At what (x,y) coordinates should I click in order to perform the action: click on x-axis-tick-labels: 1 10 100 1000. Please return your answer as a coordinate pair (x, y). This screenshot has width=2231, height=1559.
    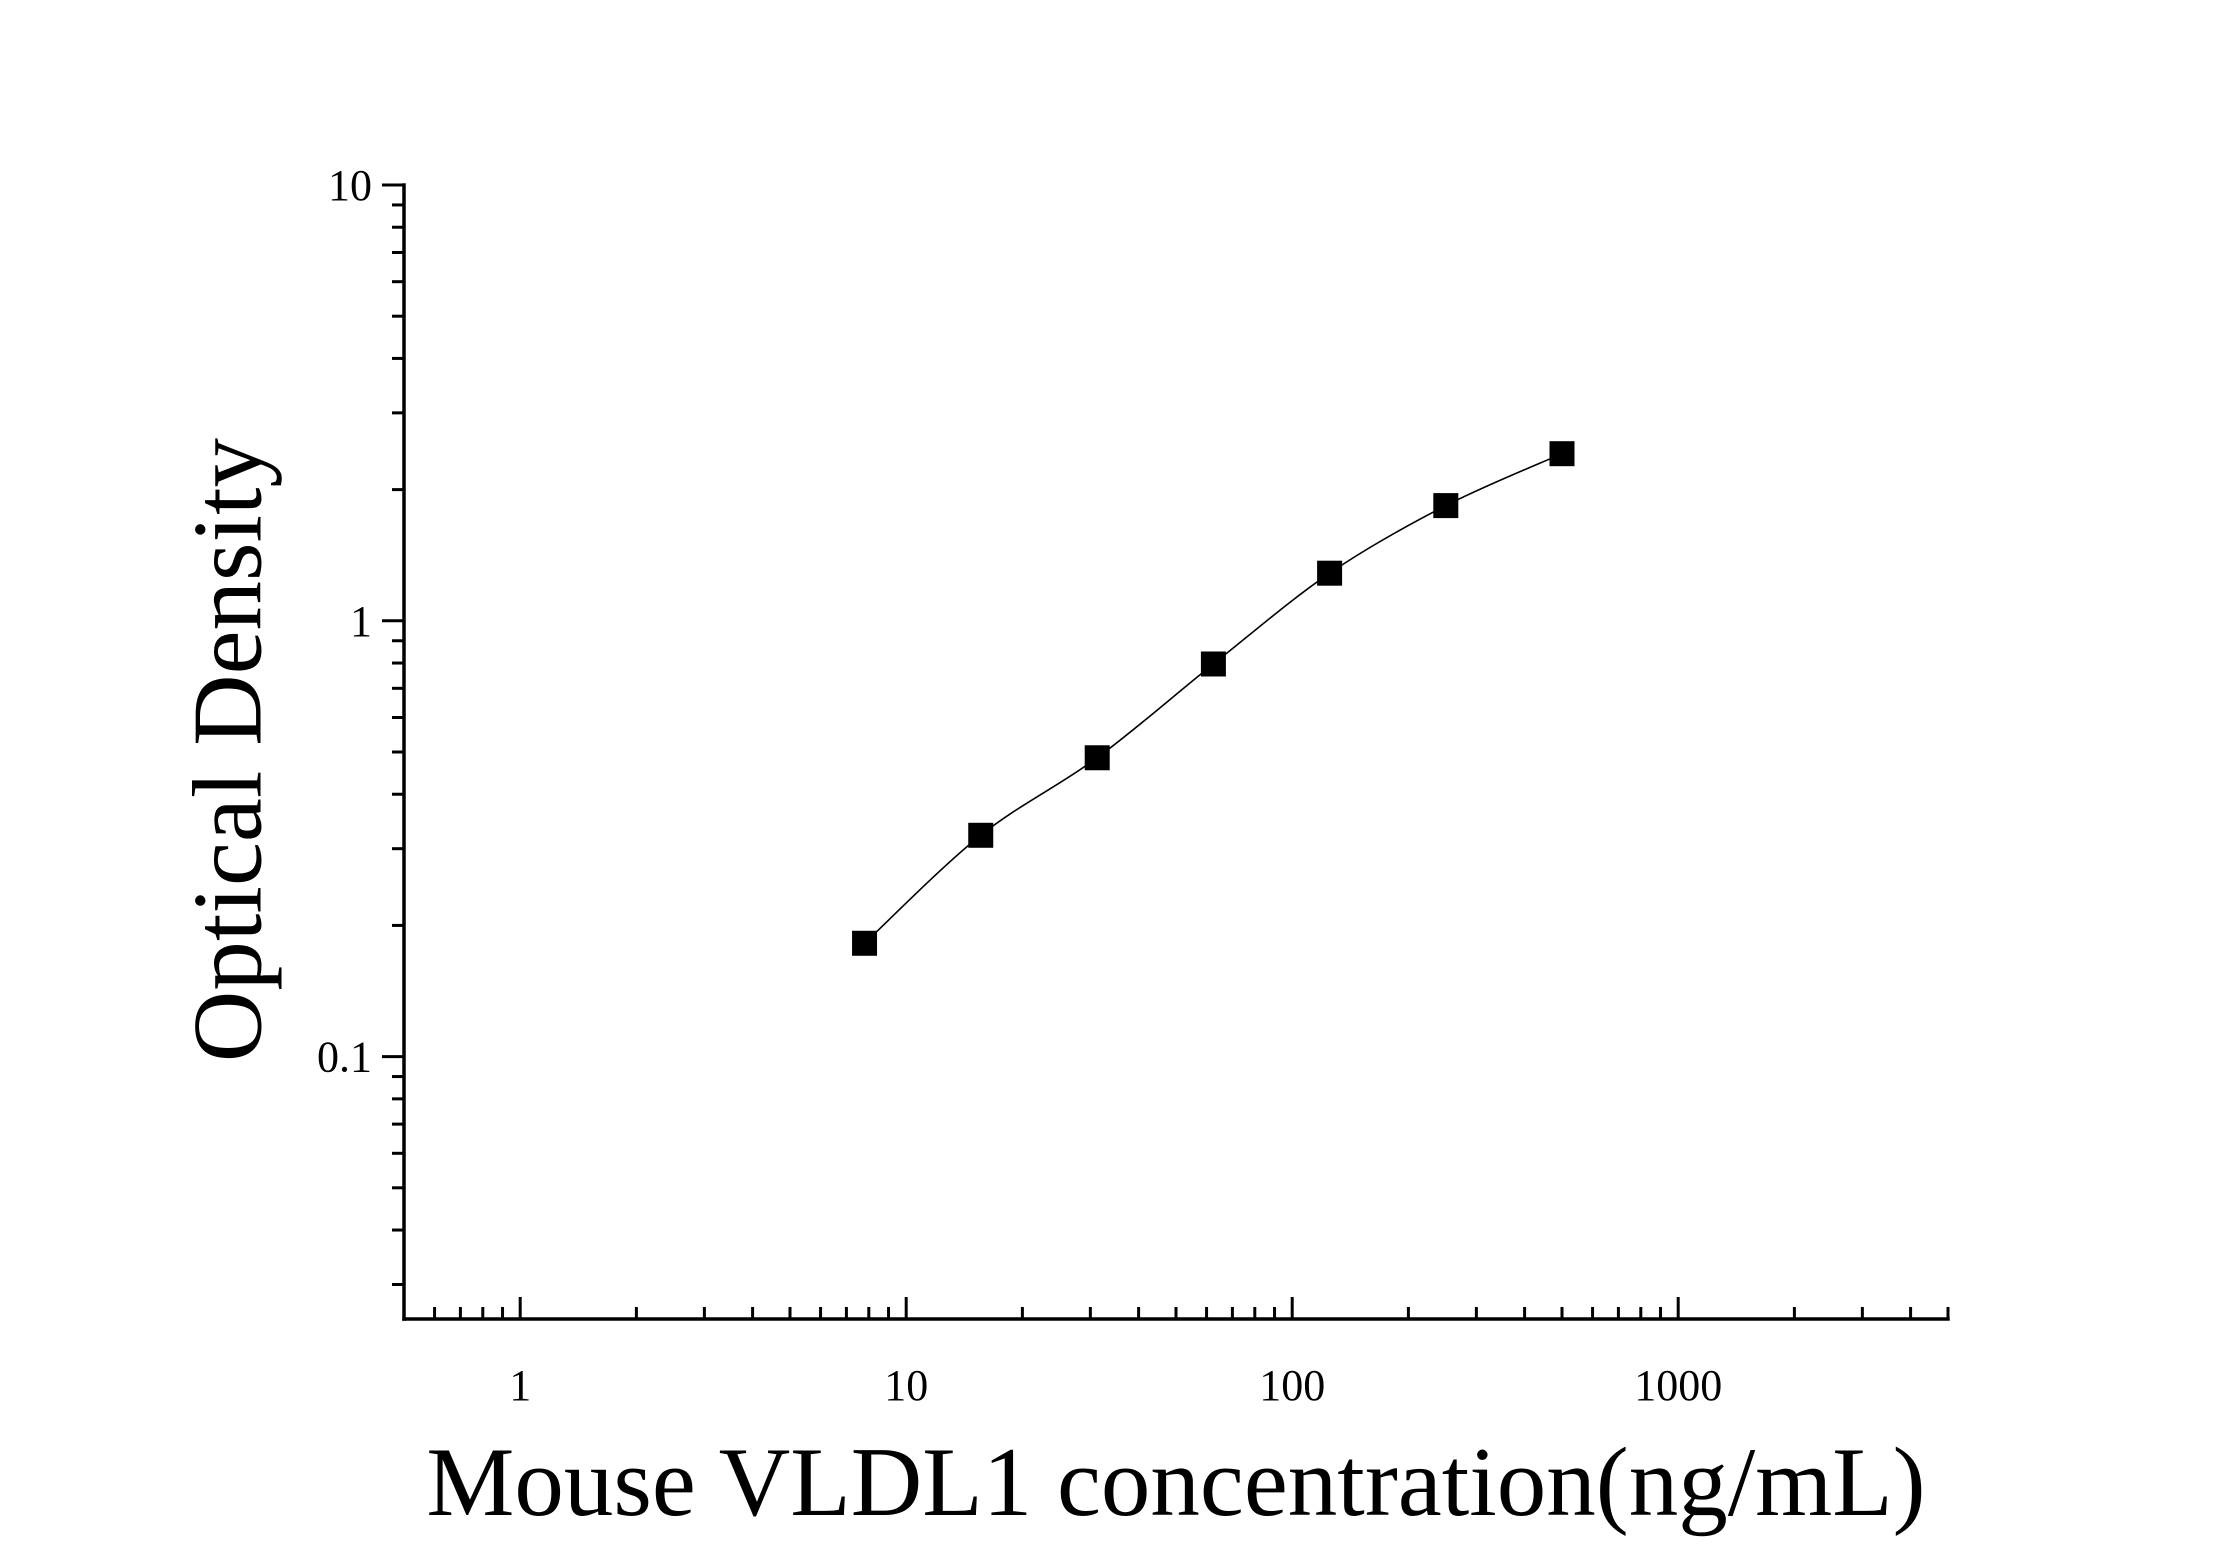
    Looking at the image, I should click on (1115, 1385).